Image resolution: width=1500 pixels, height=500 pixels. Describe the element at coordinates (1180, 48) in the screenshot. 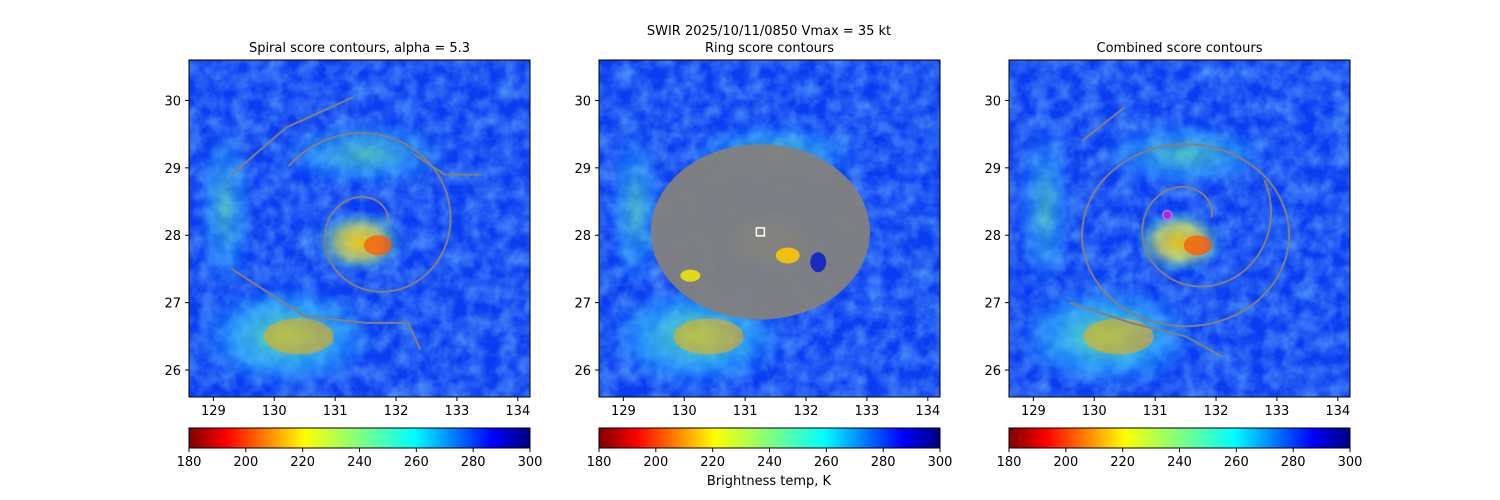

I see `panel-title: Combined score contours` at that location.